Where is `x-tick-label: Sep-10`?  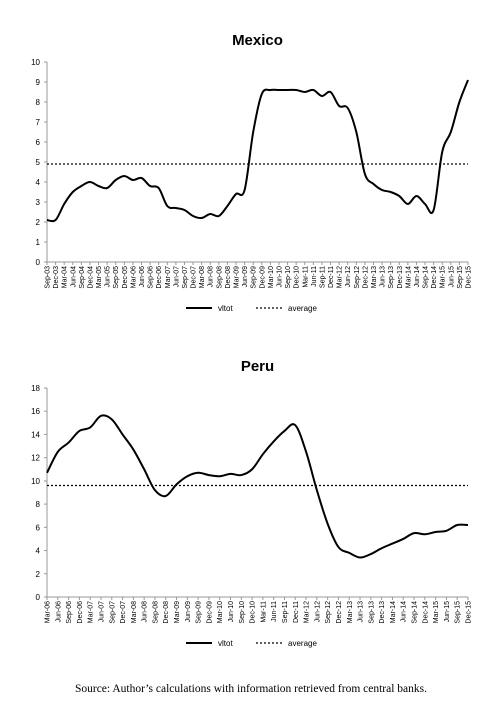 x-tick-label: Sep-10 is located at coordinates (288, 277).